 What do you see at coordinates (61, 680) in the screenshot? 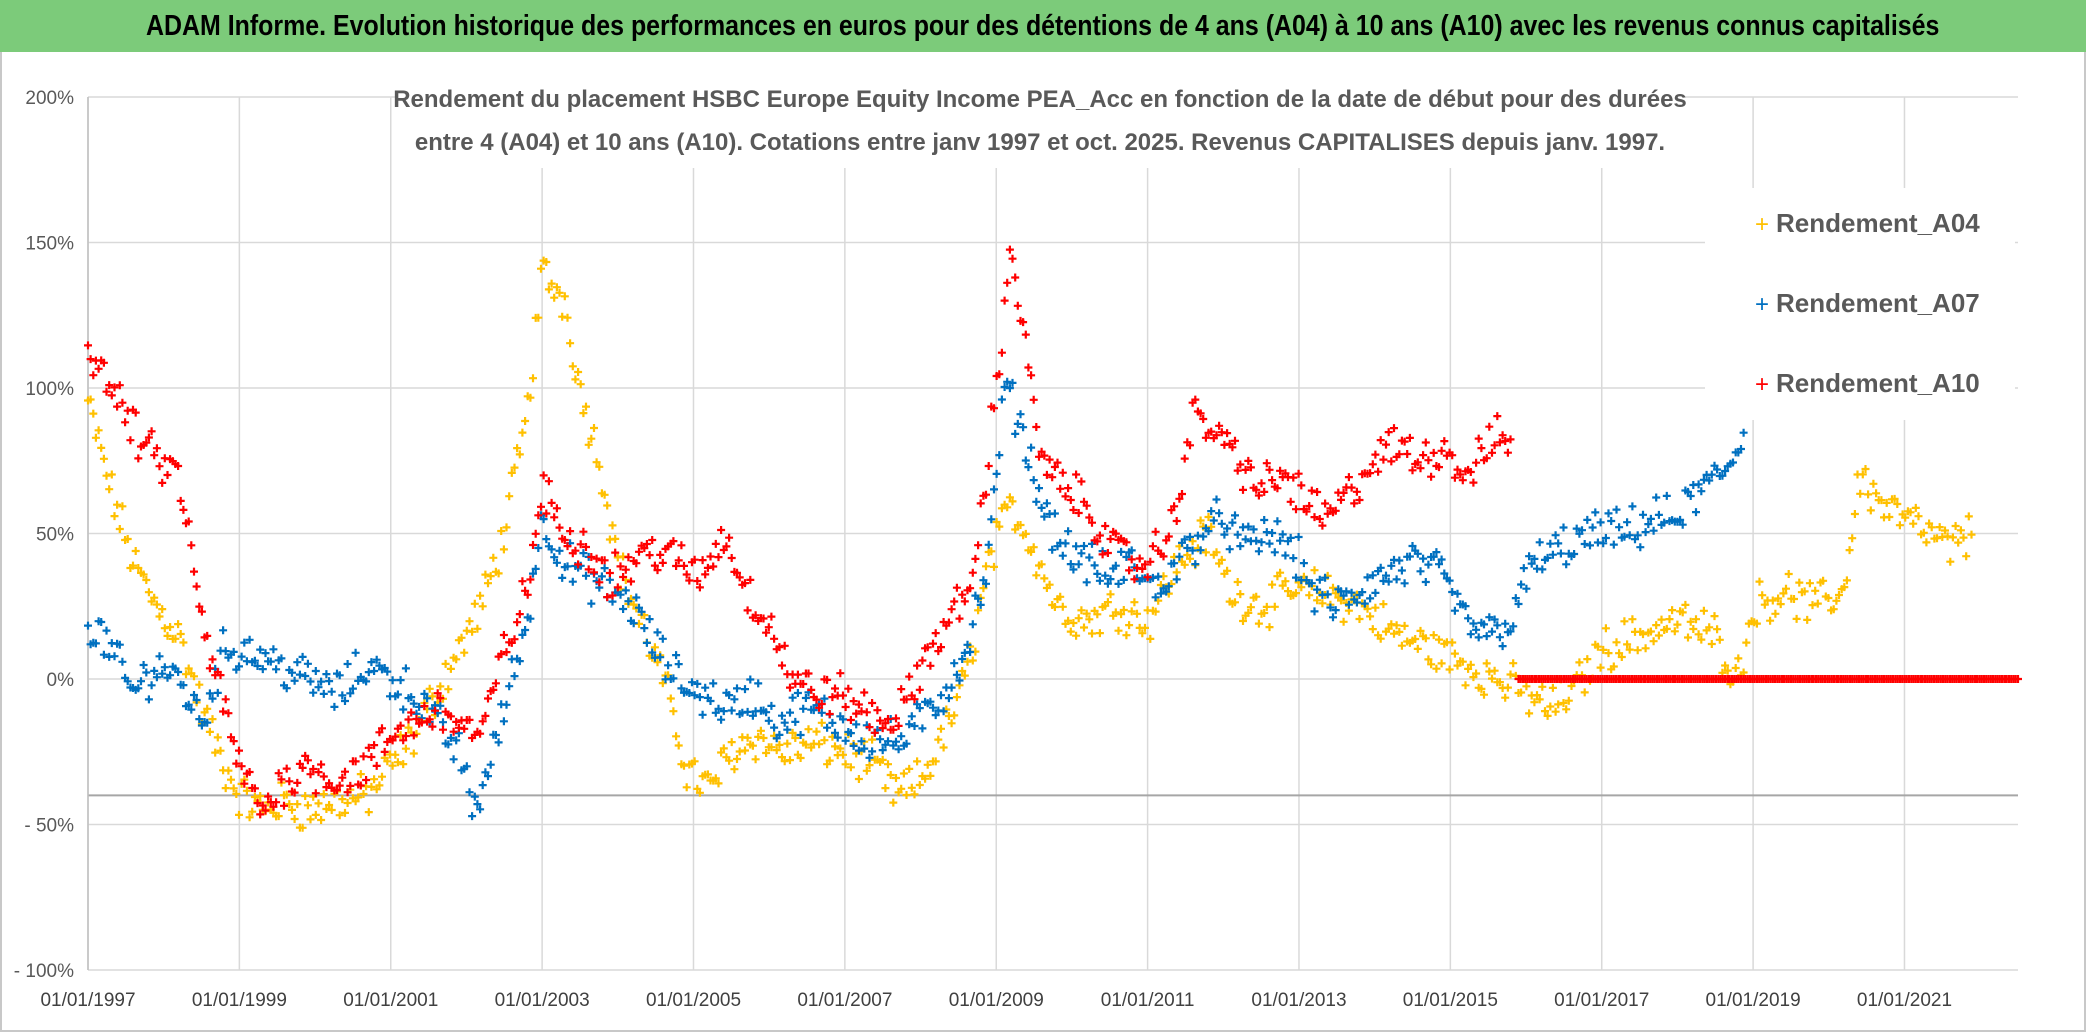
I see `y-tick-label: 0%` at bounding box center [61, 680].